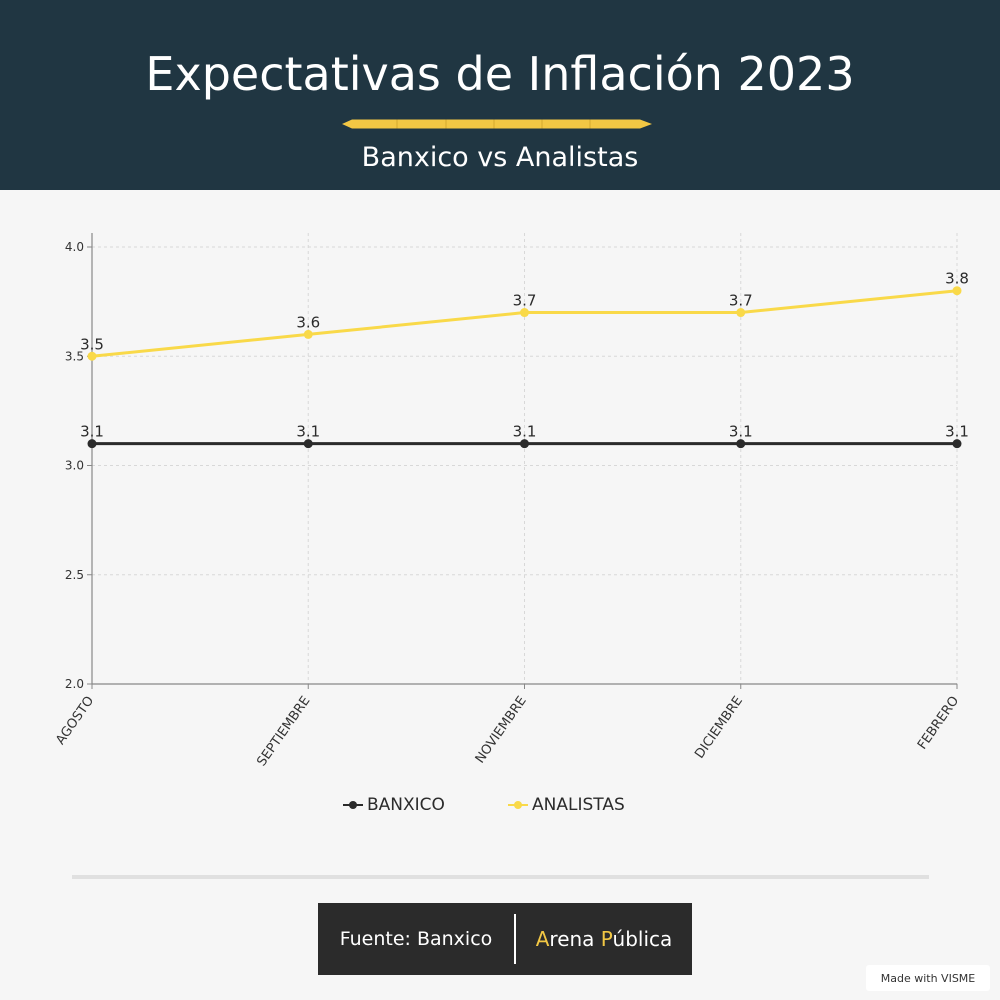 The width and height of the screenshot is (1000, 1000). Describe the element at coordinates (957, 279) in the screenshot. I see `data-label: 3.8` at that location.